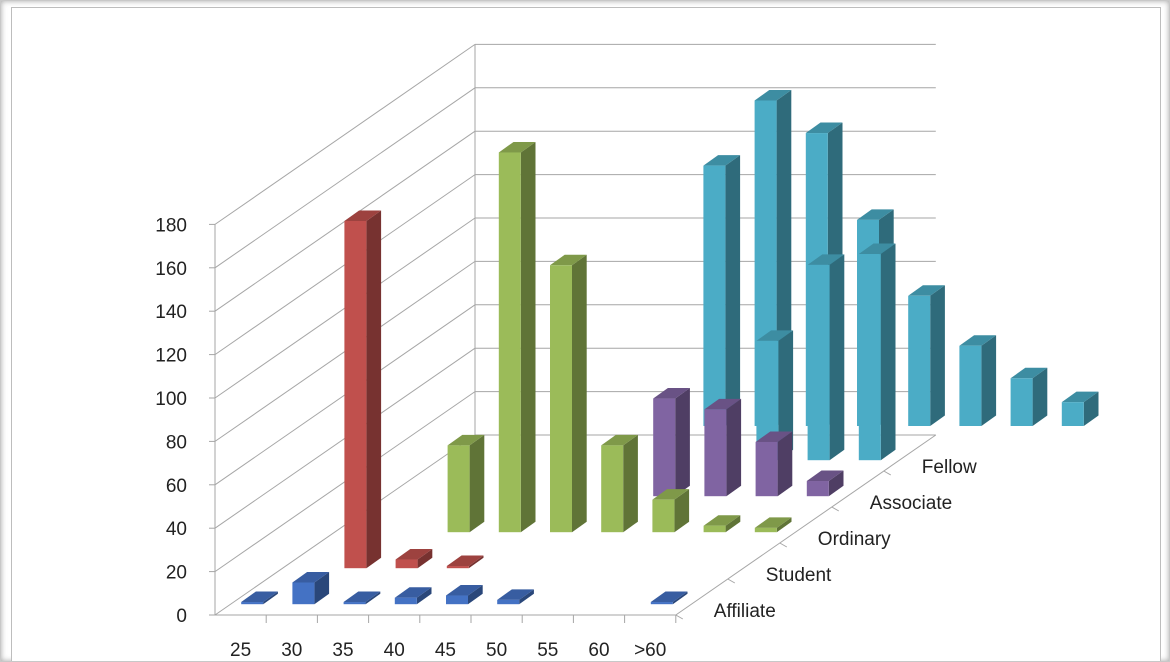 This screenshot has width=1170, height=662. Describe the element at coordinates (342, 650) in the screenshot. I see `x-tick-label: 35` at that location.